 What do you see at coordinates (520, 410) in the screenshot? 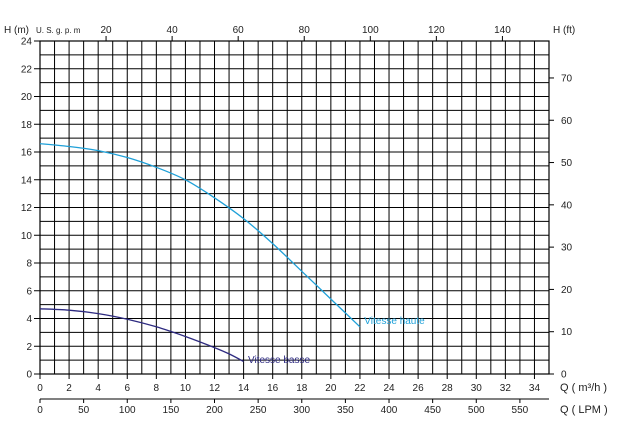
I see `bottom-lpm-tick-label: 550` at bounding box center [520, 410].